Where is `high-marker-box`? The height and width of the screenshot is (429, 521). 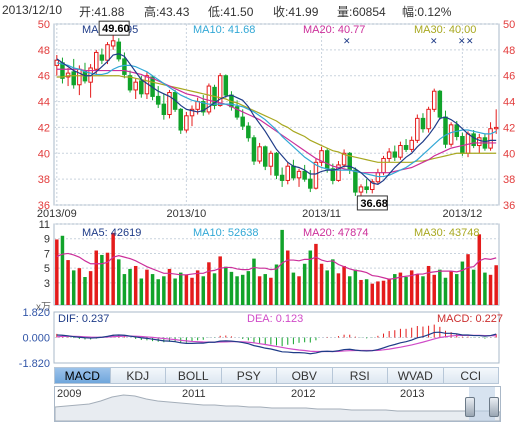 high-marker-box is located at coordinates (114, 28).